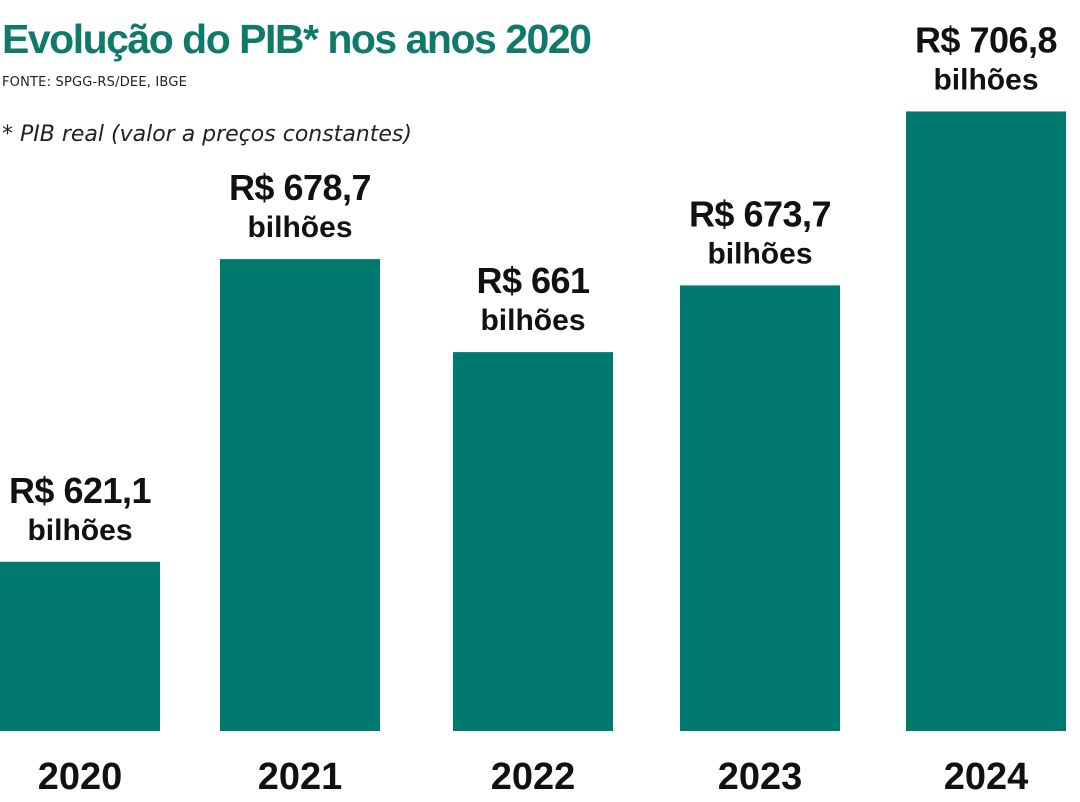 Image resolution: width=1080 pixels, height=802 pixels. I want to click on value-label-2022: R$ 661, so click(533, 280).